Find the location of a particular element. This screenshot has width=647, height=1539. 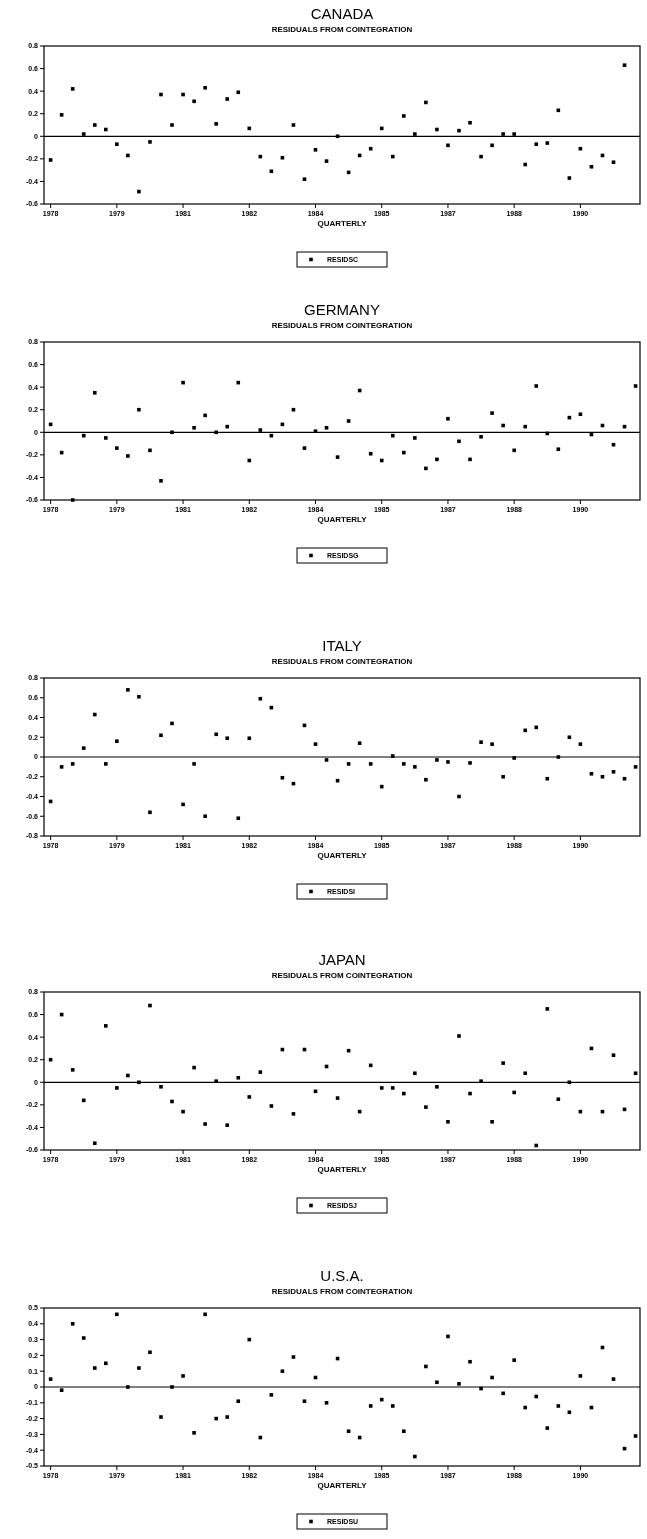

chart-title: JAPAN is located at coordinates (342, 959).